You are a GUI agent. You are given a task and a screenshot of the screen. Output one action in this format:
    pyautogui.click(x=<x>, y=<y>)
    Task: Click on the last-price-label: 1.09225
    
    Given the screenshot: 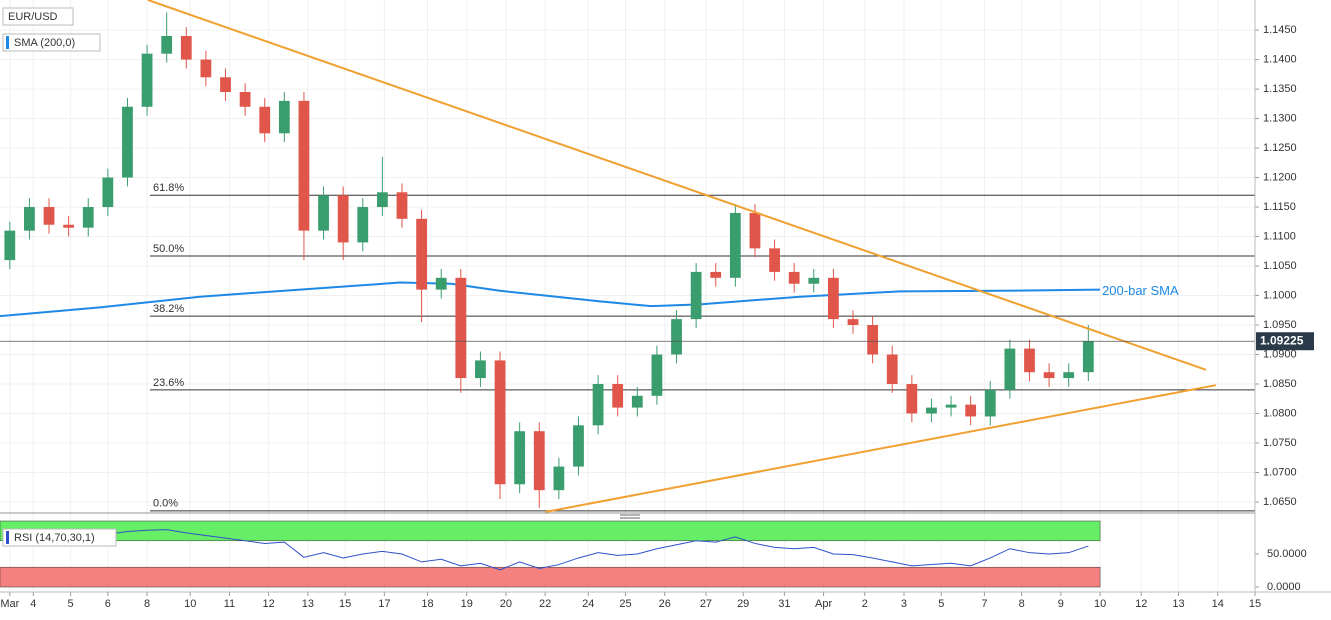 What is the action you would take?
    pyautogui.click(x=1282, y=340)
    